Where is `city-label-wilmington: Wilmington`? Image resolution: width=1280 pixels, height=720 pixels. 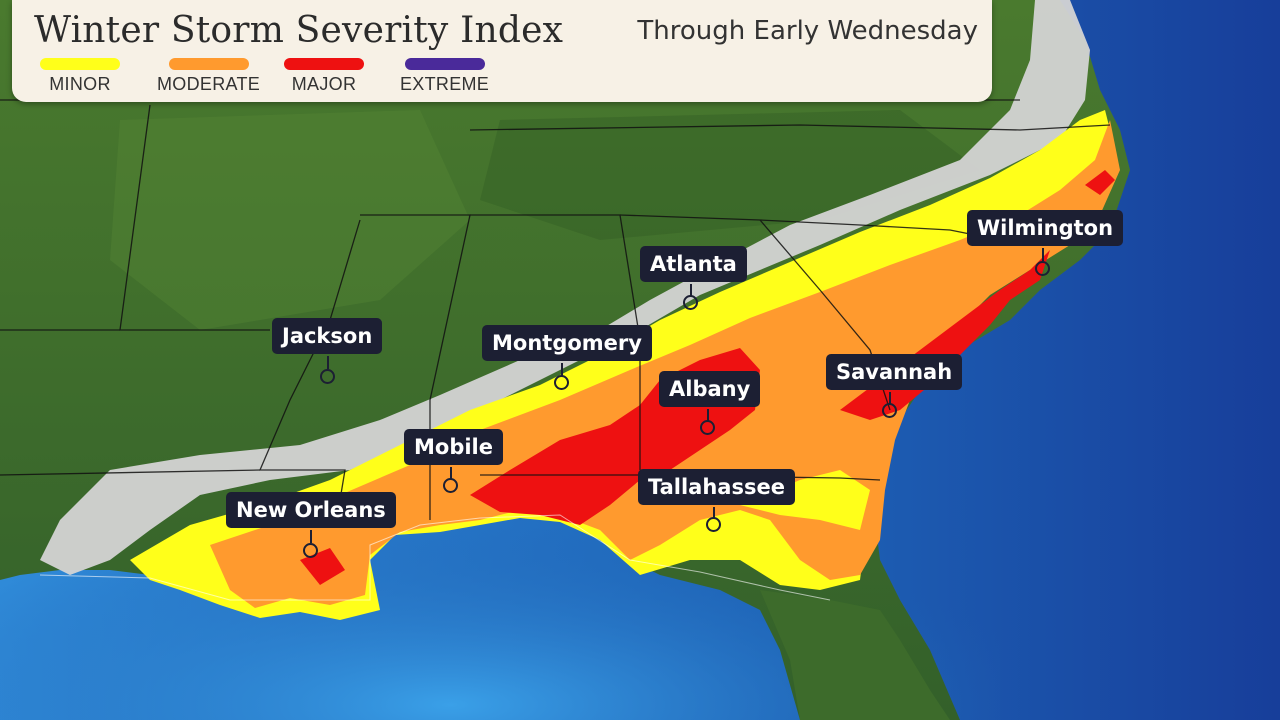 city-label-wilmington: Wilmington is located at coordinates (1045, 228).